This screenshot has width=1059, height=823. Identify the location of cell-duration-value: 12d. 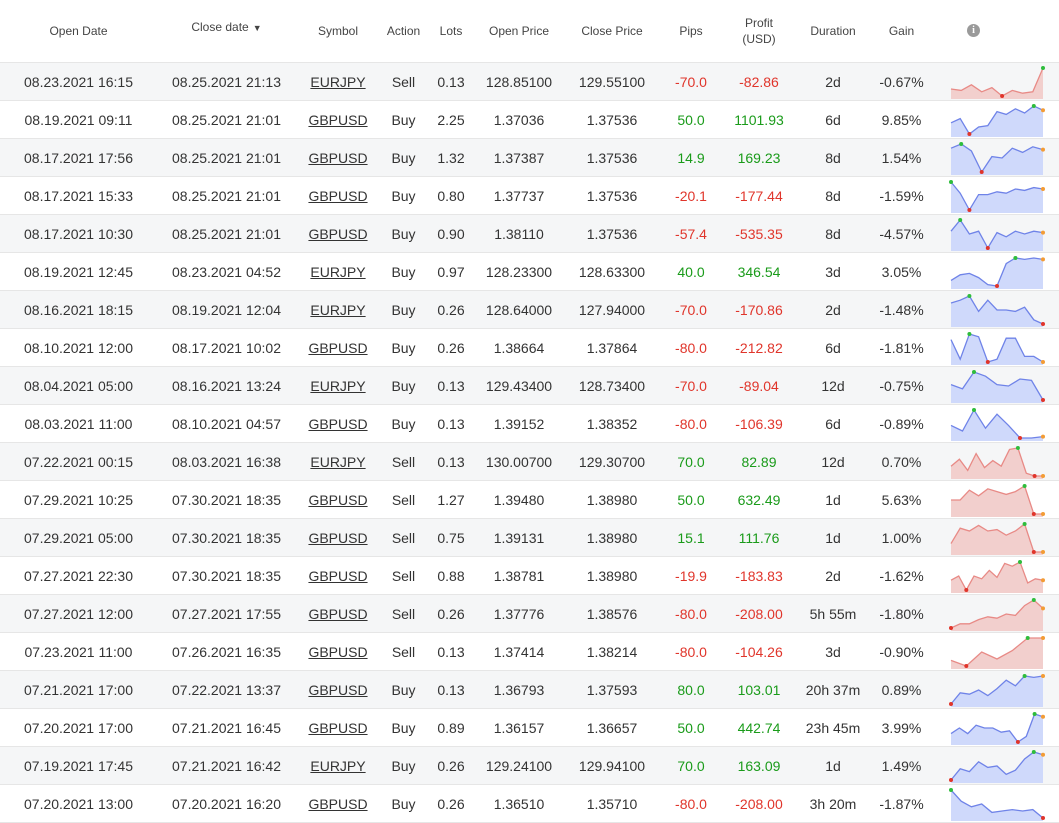
(833, 461).